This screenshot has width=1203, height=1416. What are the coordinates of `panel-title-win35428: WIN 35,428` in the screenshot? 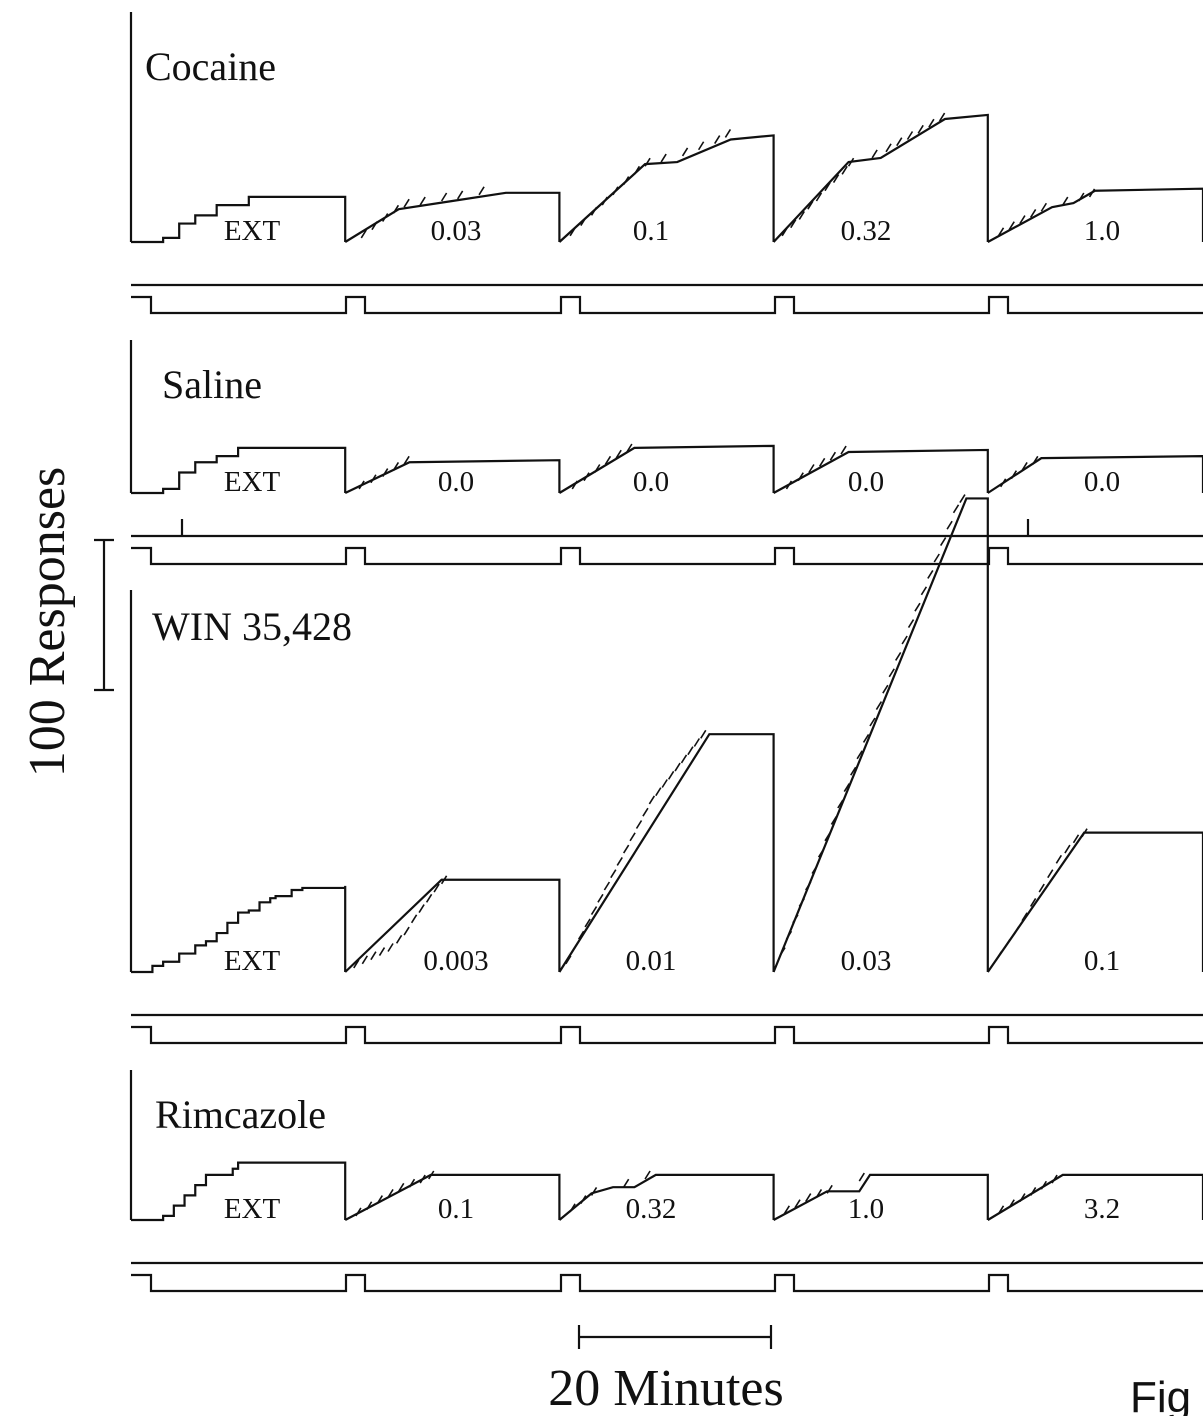 It's located at (252, 626).